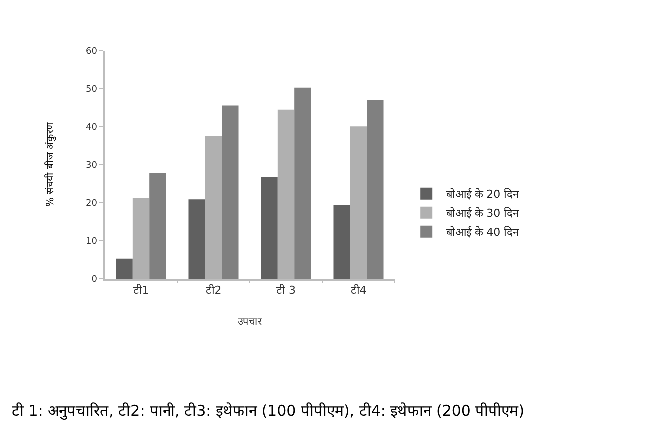 Image resolution: width=659 pixels, height=443 pixels. I want to click on x-axis-title: उपचार, so click(250, 322).